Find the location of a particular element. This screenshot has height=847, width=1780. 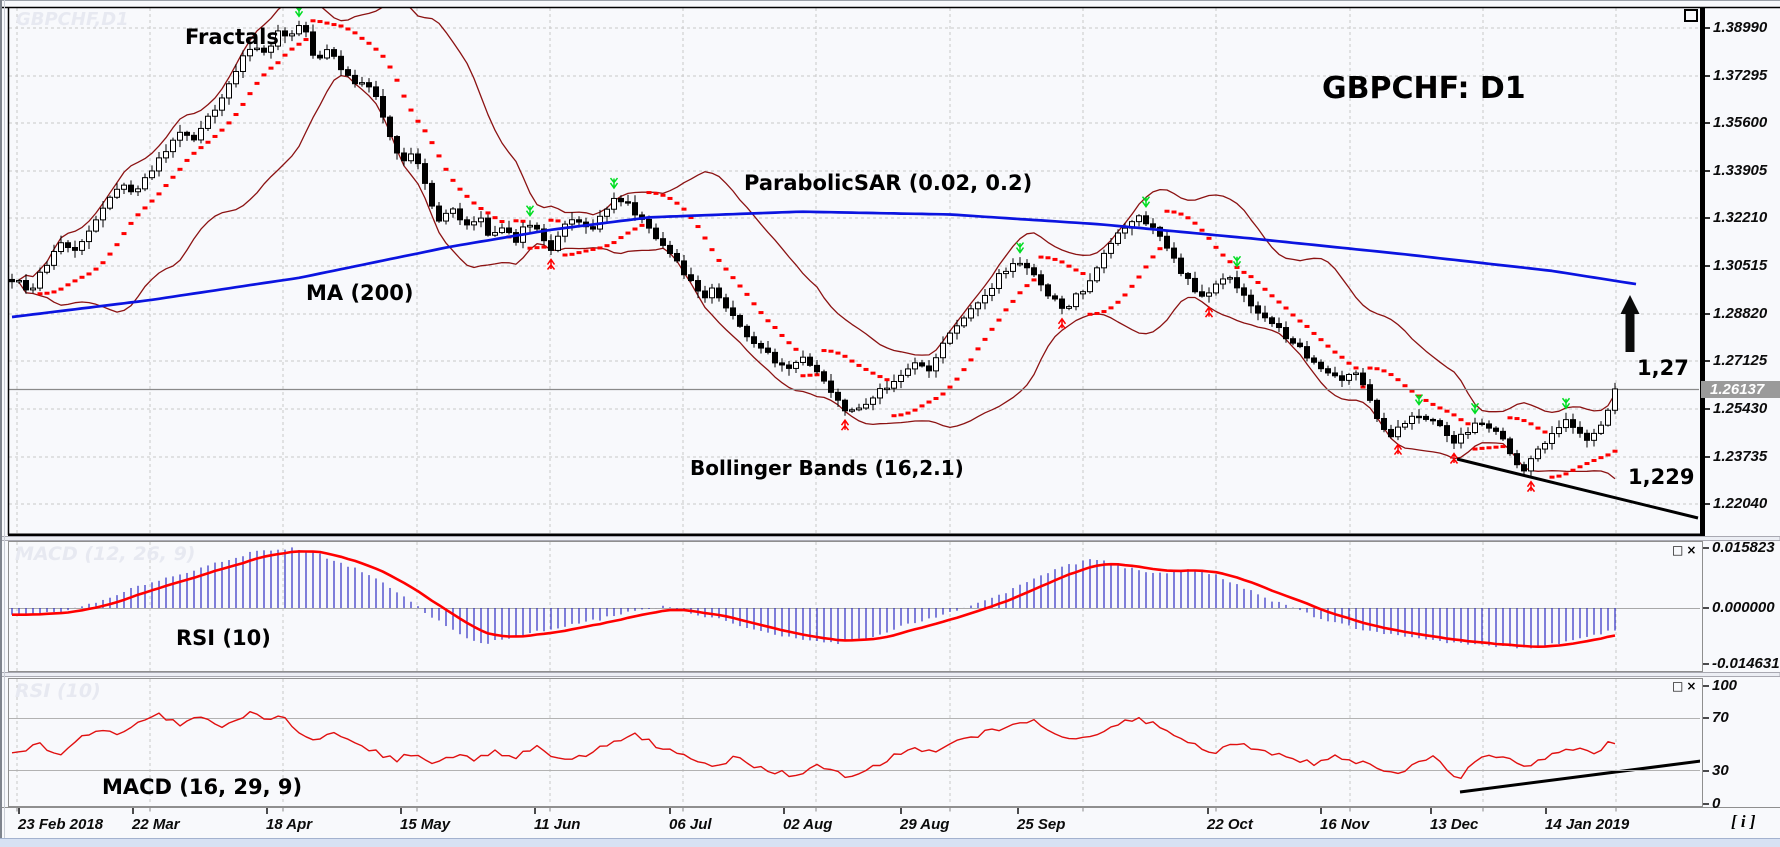

date-label: 13 Dec is located at coordinates (1454, 824).